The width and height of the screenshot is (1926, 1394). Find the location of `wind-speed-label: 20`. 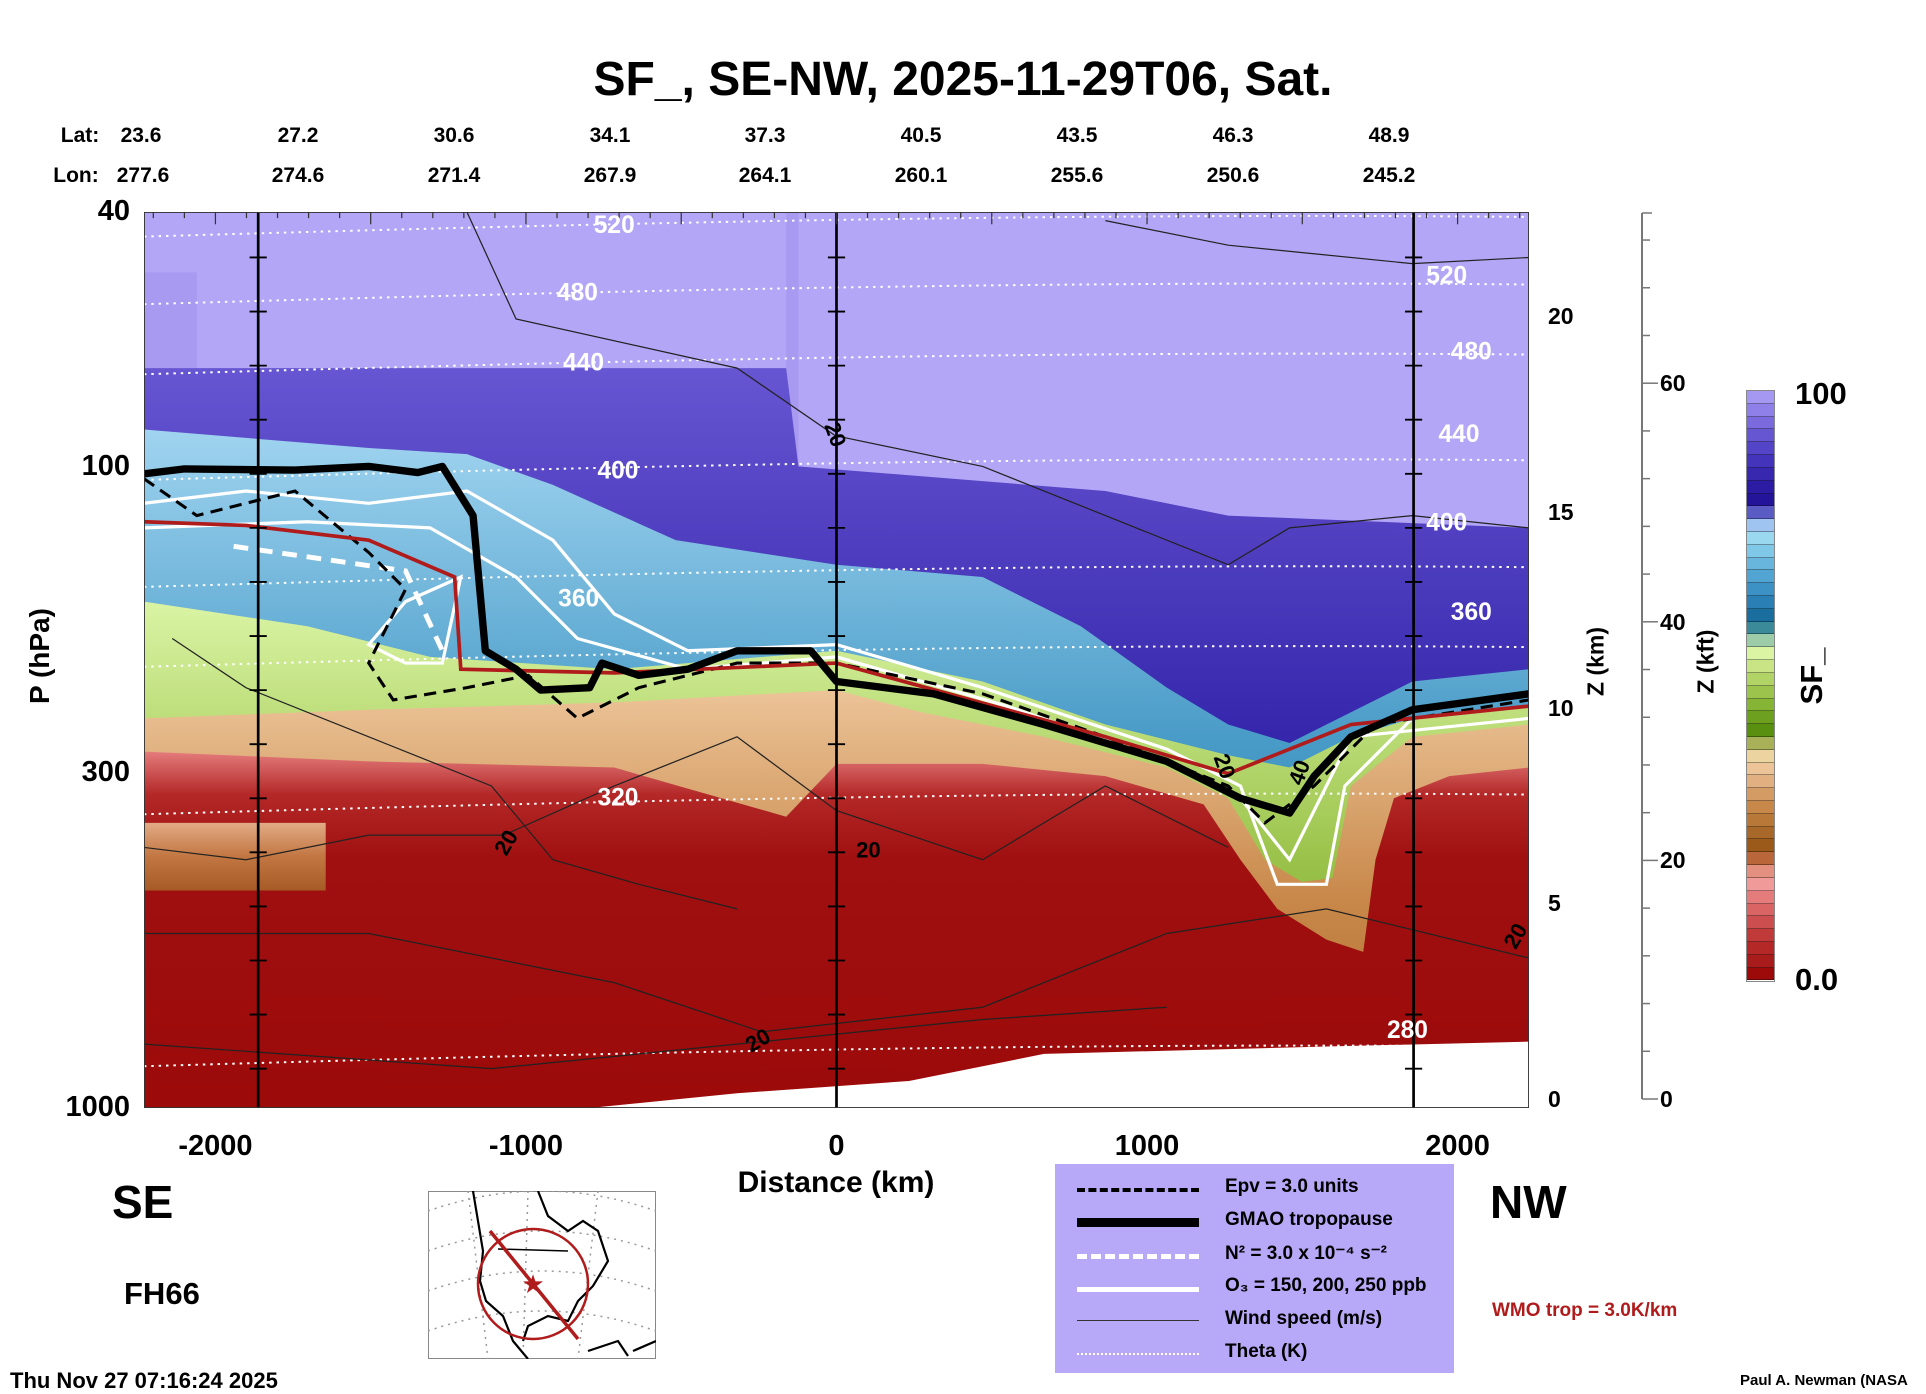

wind-speed-label: 20 is located at coordinates (868, 849).